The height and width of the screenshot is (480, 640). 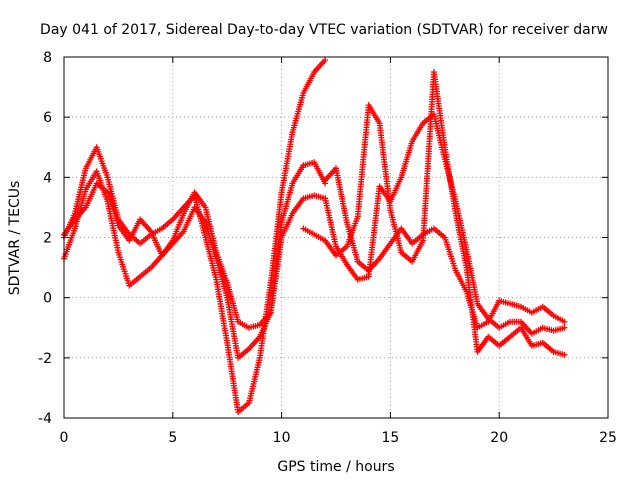 What do you see at coordinates (499, 438) in the screenshot?
I see `x-tick-label: 20` at bounding box center [499, 438].